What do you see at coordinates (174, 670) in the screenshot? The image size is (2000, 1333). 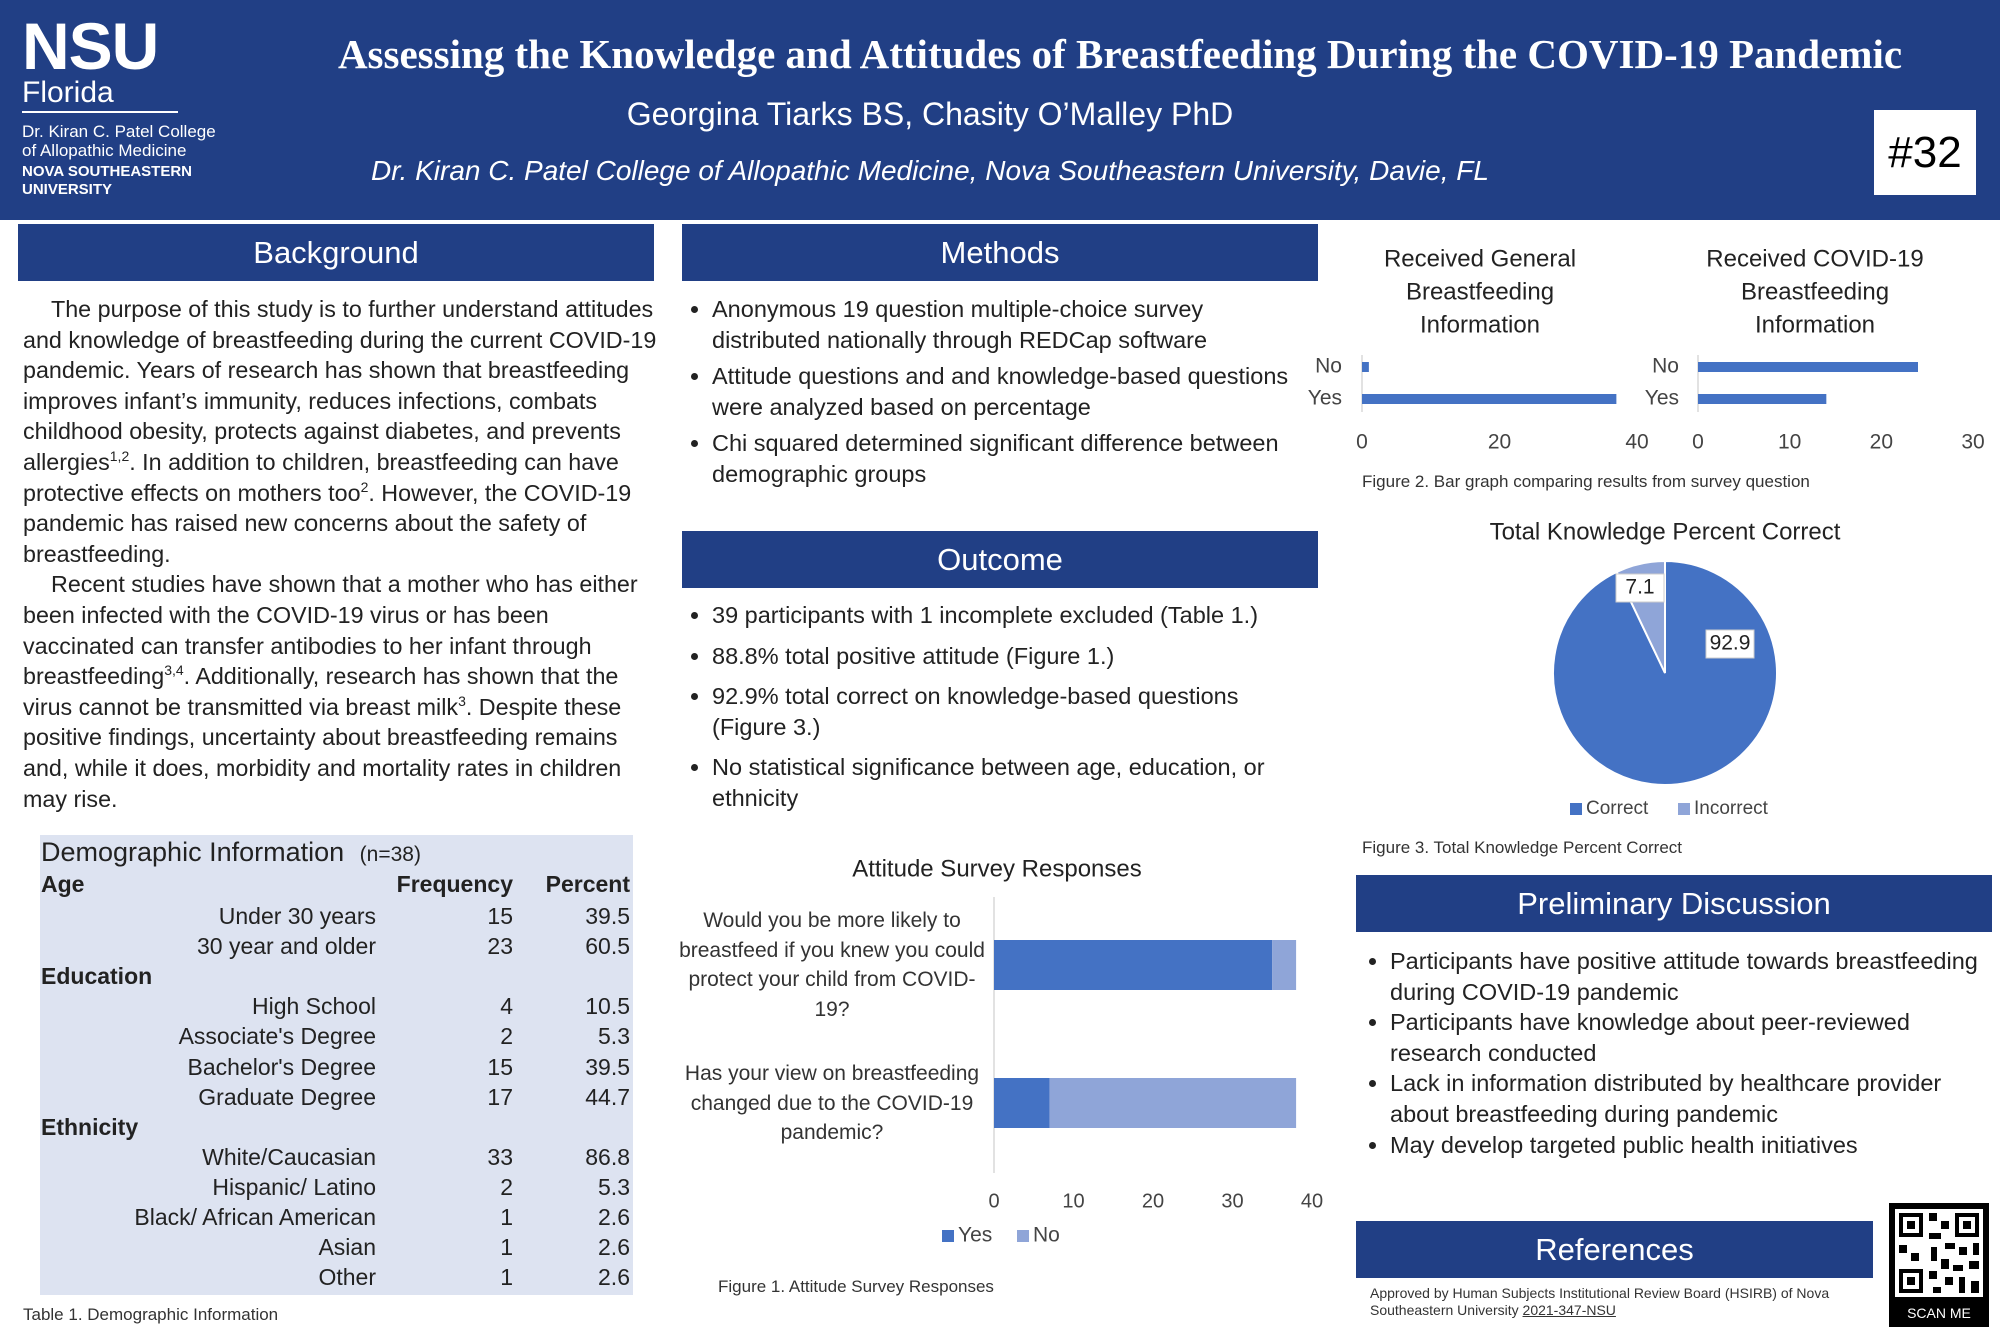 I see `citation: 3,4` at bounding box center [174, 670].